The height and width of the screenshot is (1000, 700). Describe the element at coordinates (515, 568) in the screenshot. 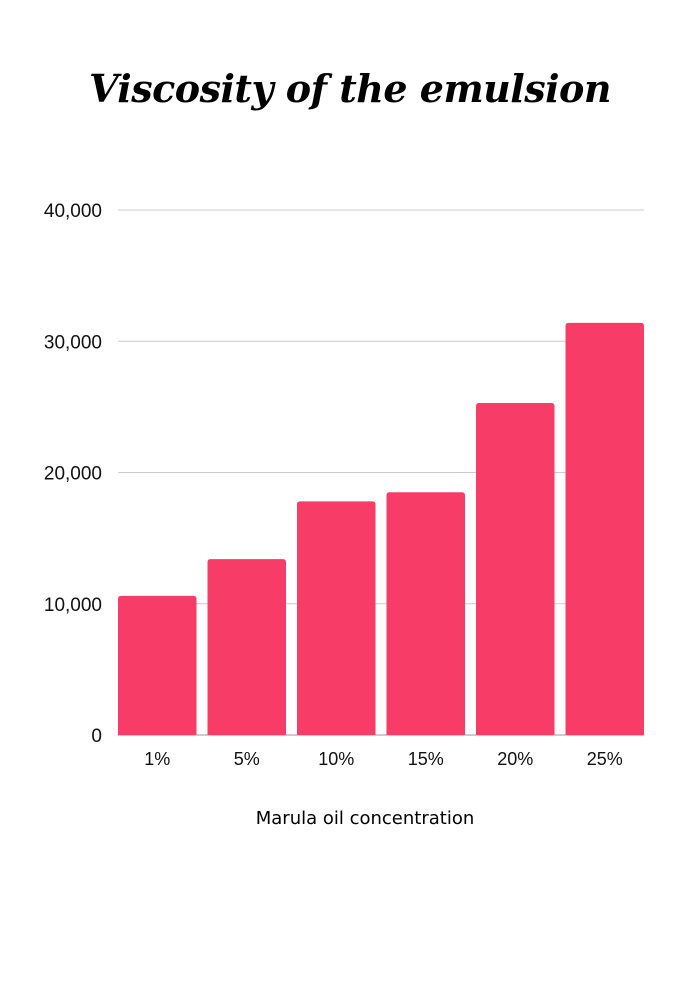

I see `bar-20pct` at that location.